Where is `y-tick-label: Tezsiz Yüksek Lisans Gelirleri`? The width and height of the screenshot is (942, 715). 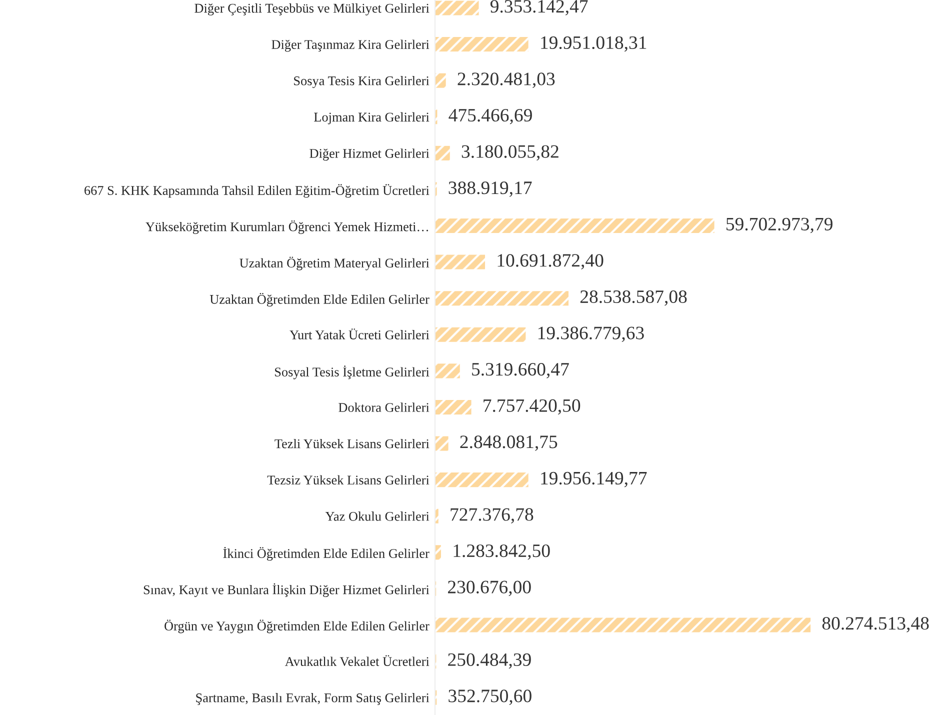 y-tick-label: Tezsiz Yüksek Lisans Gelirleri is located at coordinates (348, 480).